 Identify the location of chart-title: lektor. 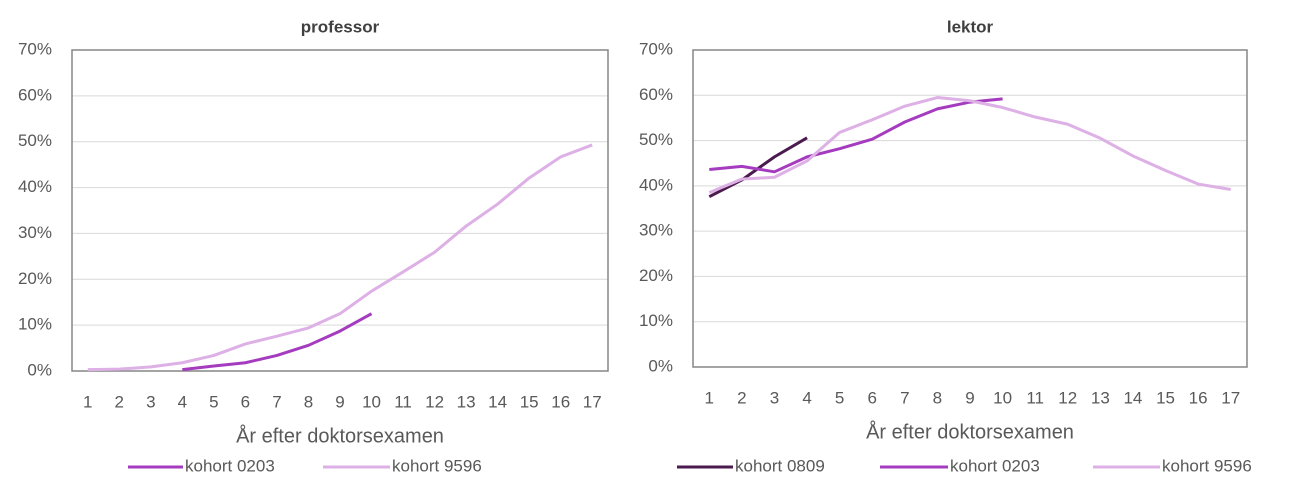
(970, 26).